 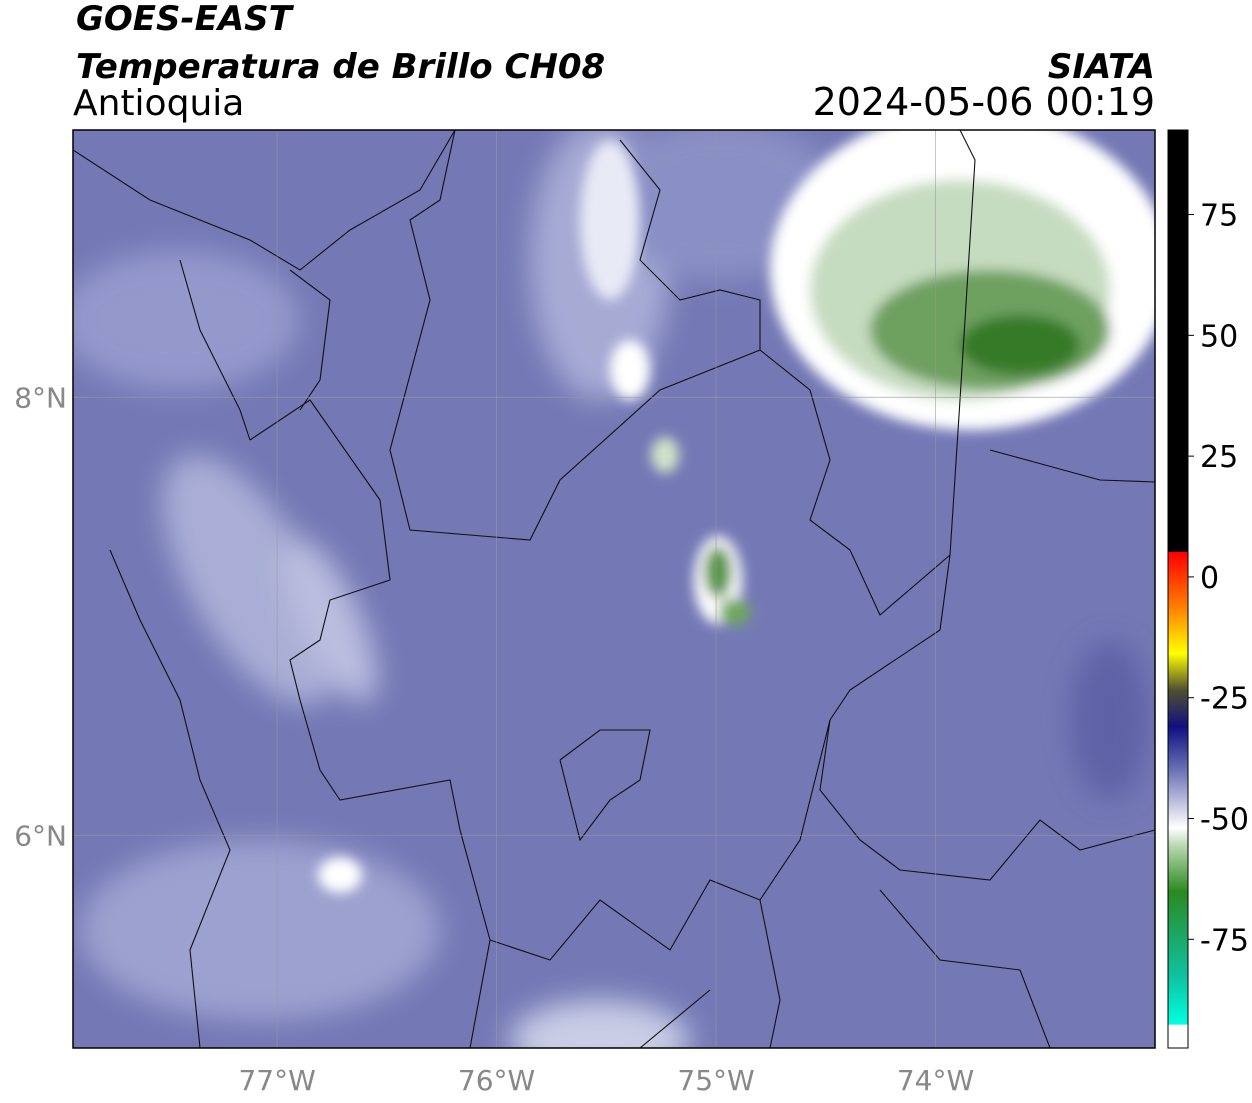 What do you see at coordinates (715, 1080) in the screenshot?
I see `x-tick-label: 75°W` at bounding box center [715, 1080].